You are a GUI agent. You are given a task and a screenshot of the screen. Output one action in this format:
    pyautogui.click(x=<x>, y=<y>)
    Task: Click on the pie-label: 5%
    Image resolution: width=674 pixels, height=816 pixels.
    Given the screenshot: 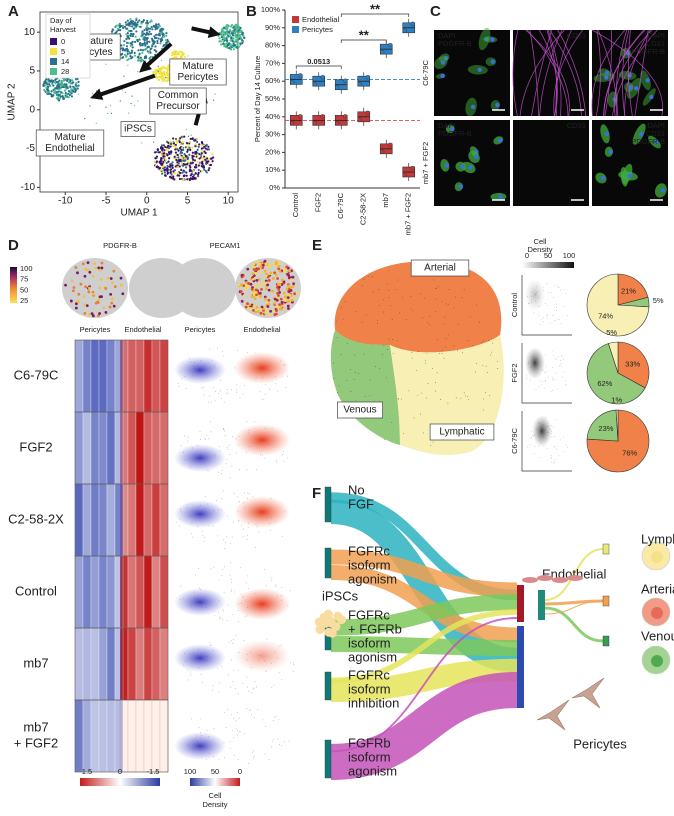 What is the action you would take?
    pyautogui.click(x=611, y=332)
    